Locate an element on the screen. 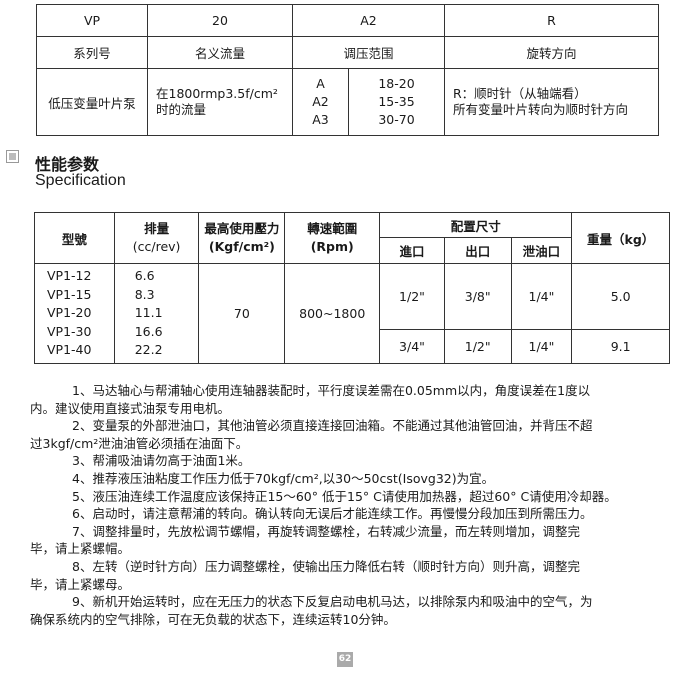 The height and width of the screenshot is (681, 695). section-bullet-icon is located at coordinates (12, 156).